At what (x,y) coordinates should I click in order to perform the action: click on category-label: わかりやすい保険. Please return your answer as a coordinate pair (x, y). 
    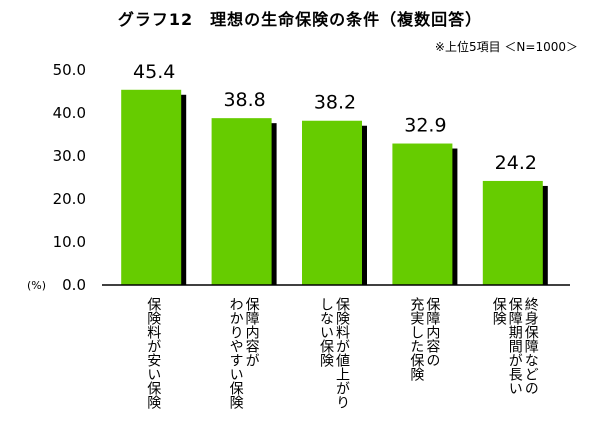
    Looking at the image, I should click on (236, 353).